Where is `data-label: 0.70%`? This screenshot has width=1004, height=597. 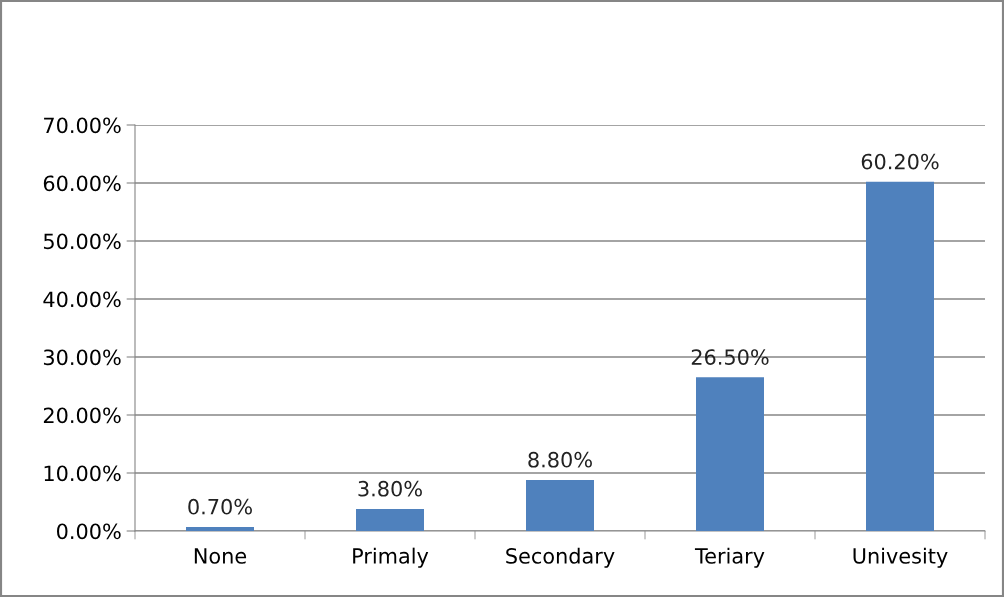 data-label: 0.70% is located at coordinates (220, 506).